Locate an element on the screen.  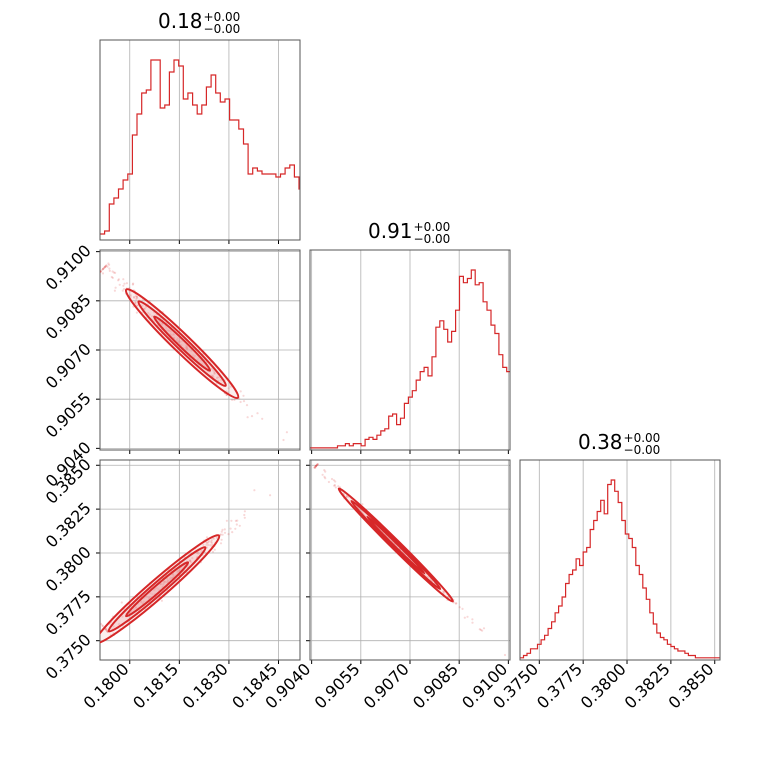
tick-label-y: 0.3775 is located at coordinates (68, 612).